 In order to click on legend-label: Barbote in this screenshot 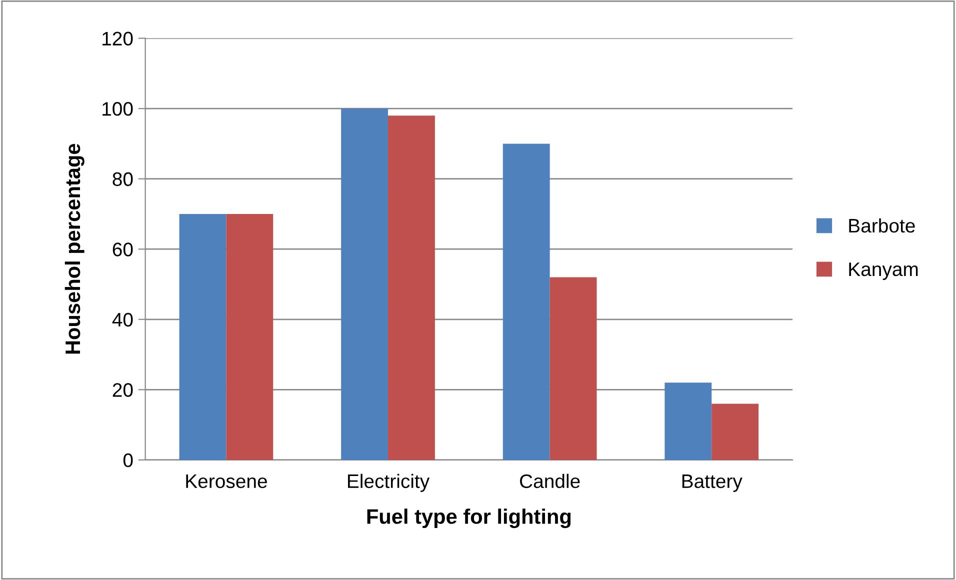, I will do `click(882, 225)`.